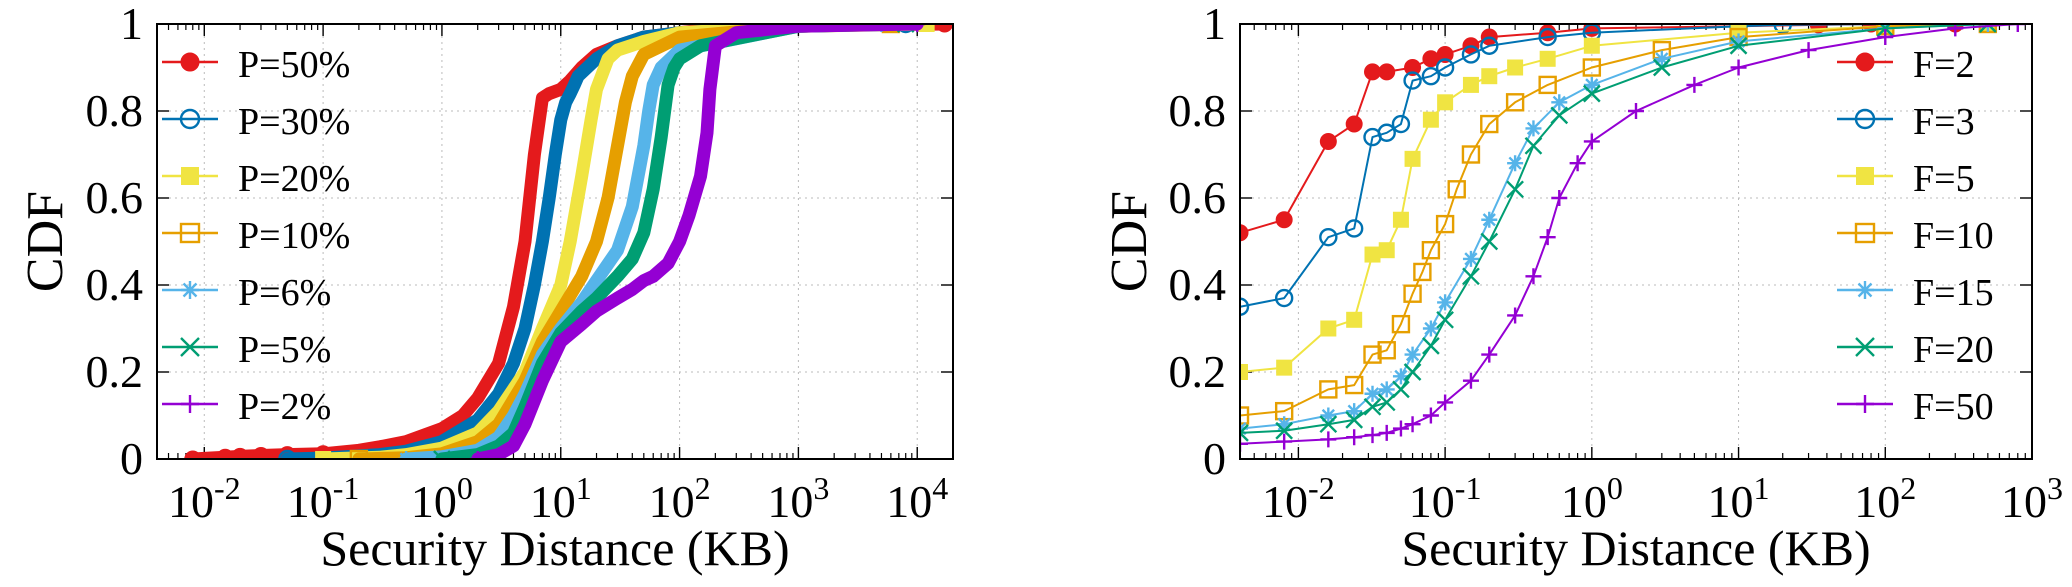 The width and height of the screenshot is (2072, 587). I want to click on legend-item: F=15, so click(1915, 293).